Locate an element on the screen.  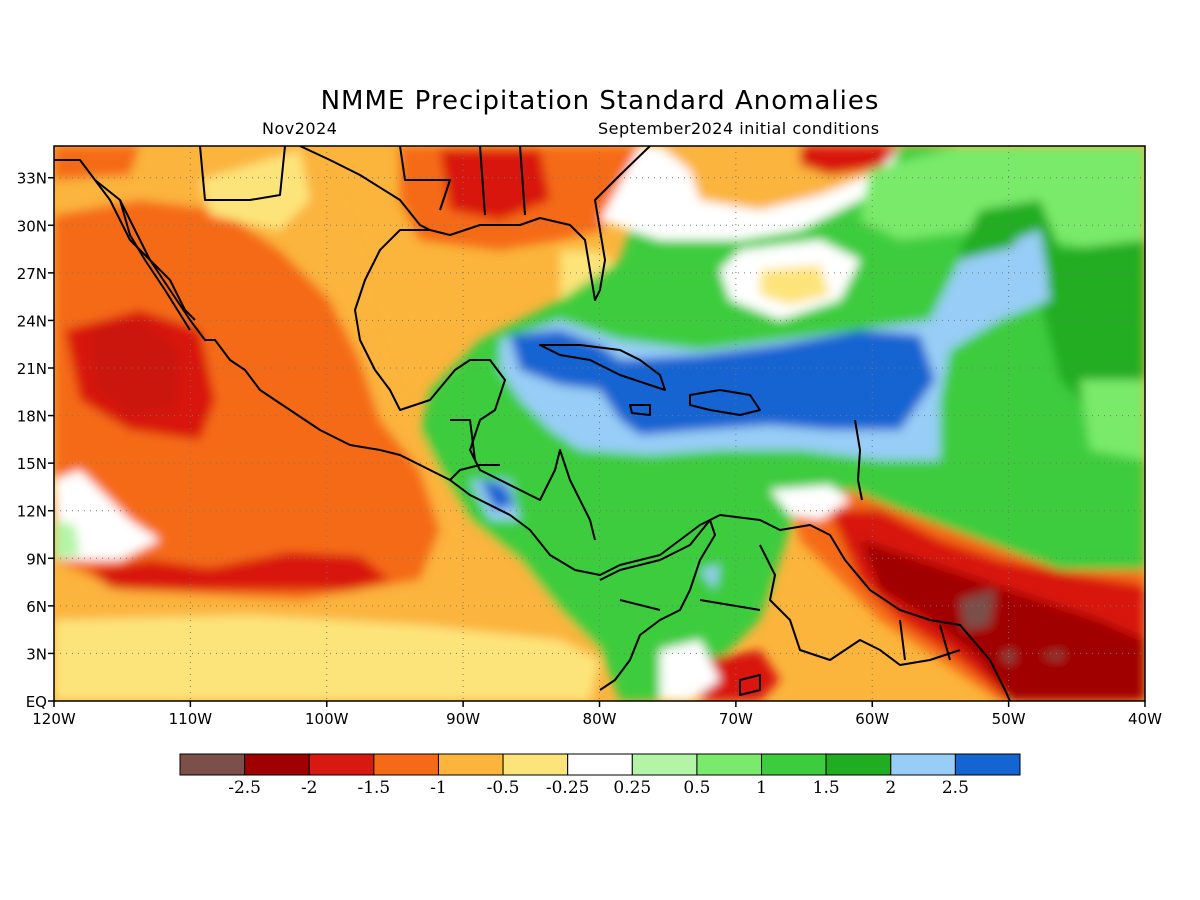
colorbar-tick-label: 1.5 is located at coordinates (826, 788).